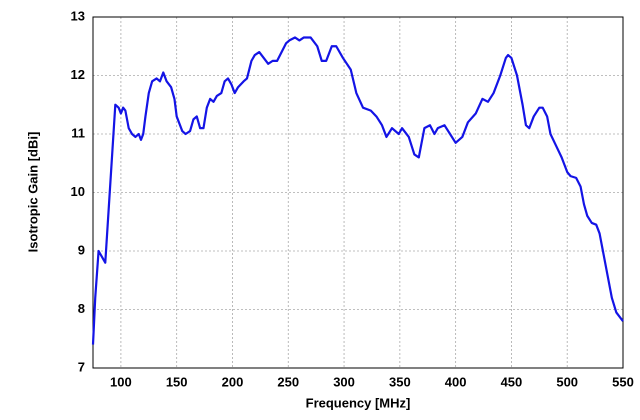 This screenshot has height=420, width=640. I want to click on y-tick-label: 9, so click(81, 249).